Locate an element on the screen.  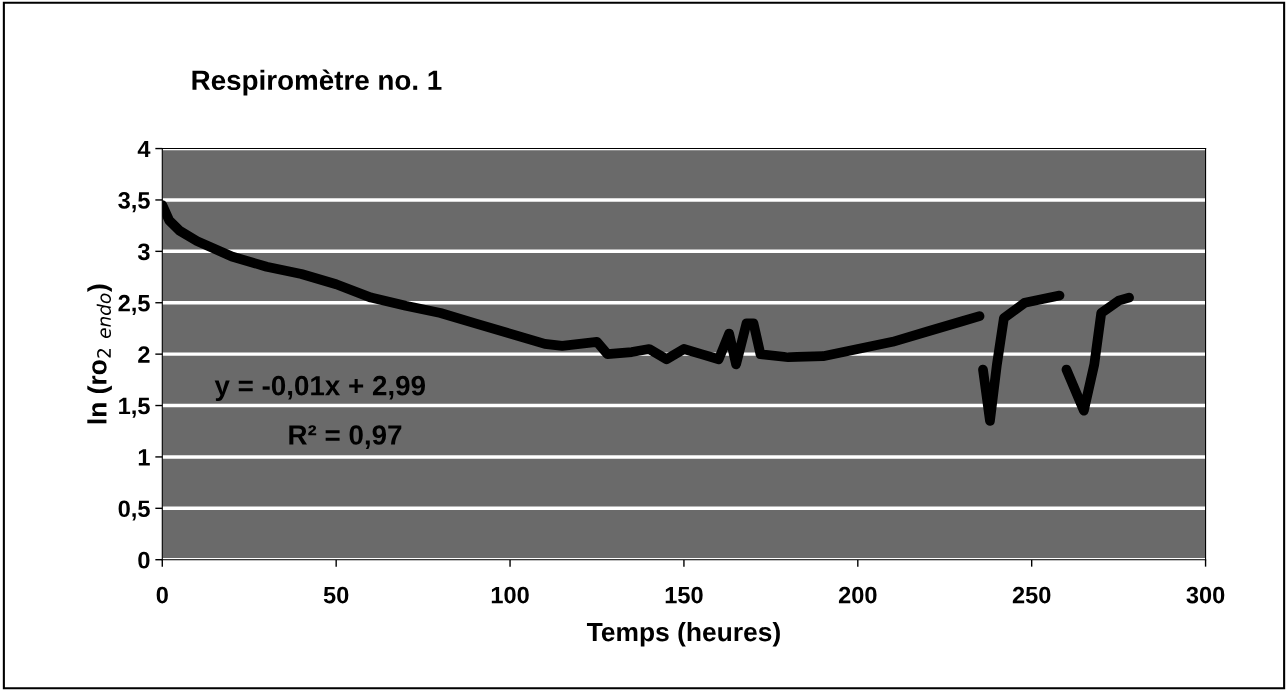
x-tick-label: 50 is located at coordinates (336, 595).